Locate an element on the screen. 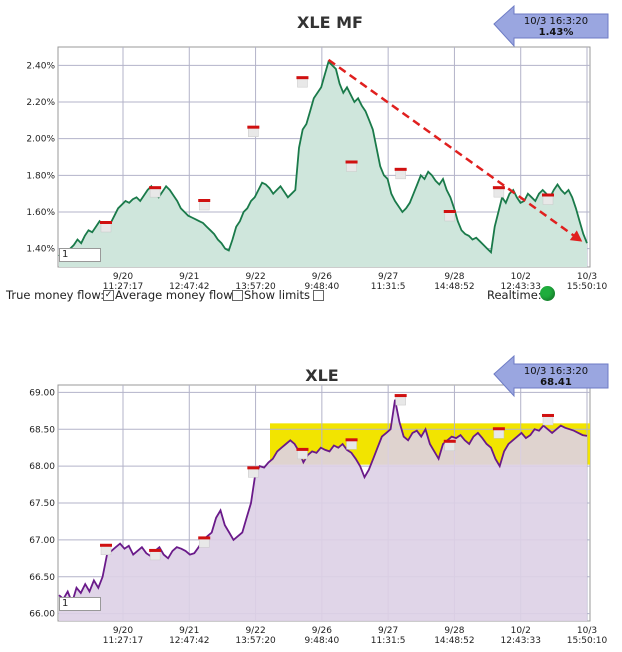 The width and height of the screenshot is (622, 652). x-tick-date: 9/20 is located at coordinates (123, 277).